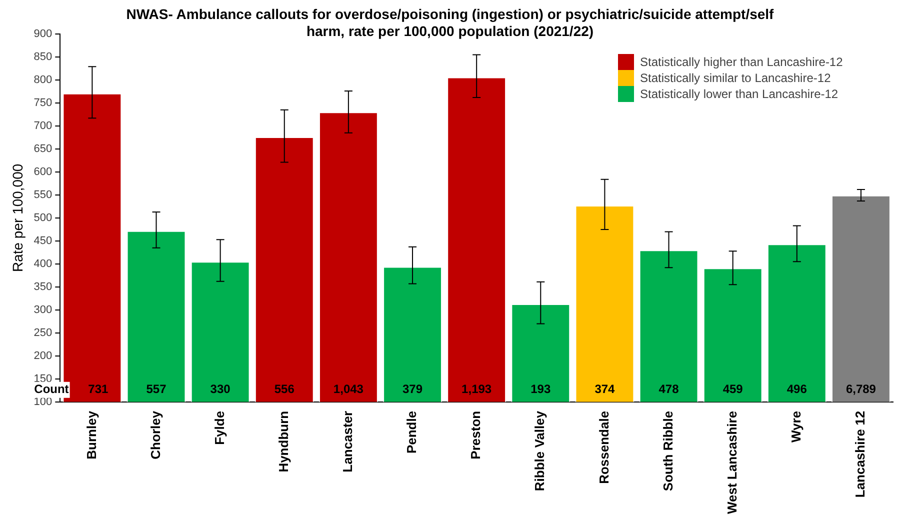 The width and height of the screenshot is (901, 517). I want to click on x-tick-label: Lancaster, so click(348, 441).